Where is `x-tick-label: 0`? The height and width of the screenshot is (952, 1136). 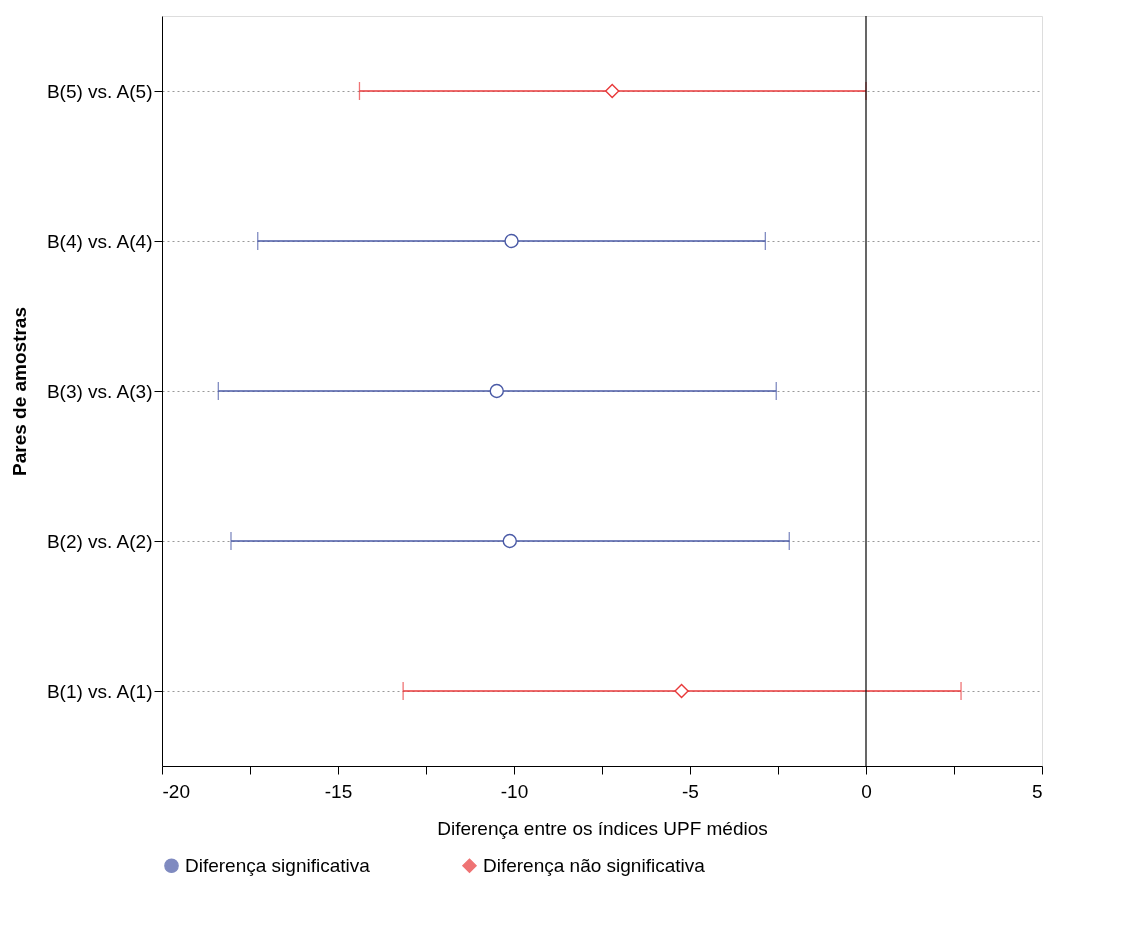
x-tick-label: 0 is located at coordinates (866, 791).